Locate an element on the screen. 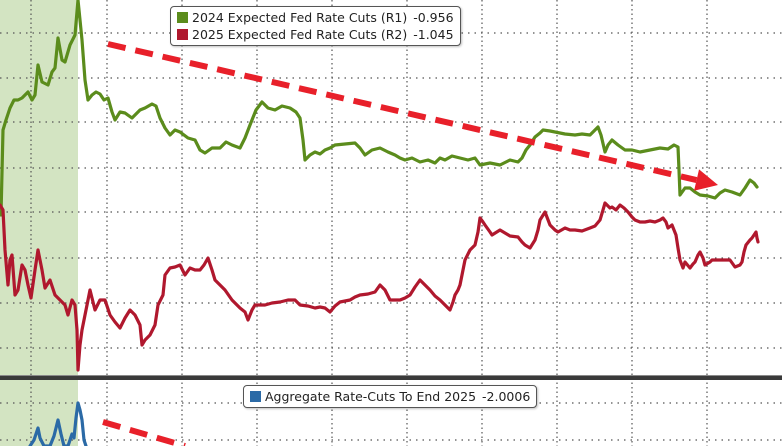 The width and height of the screenshot is (782, 446). legend-item-aggregate-cuts: Aggregate Rate-Cuts To End 2025 -2.0006 is located at coordinates (390, 396).